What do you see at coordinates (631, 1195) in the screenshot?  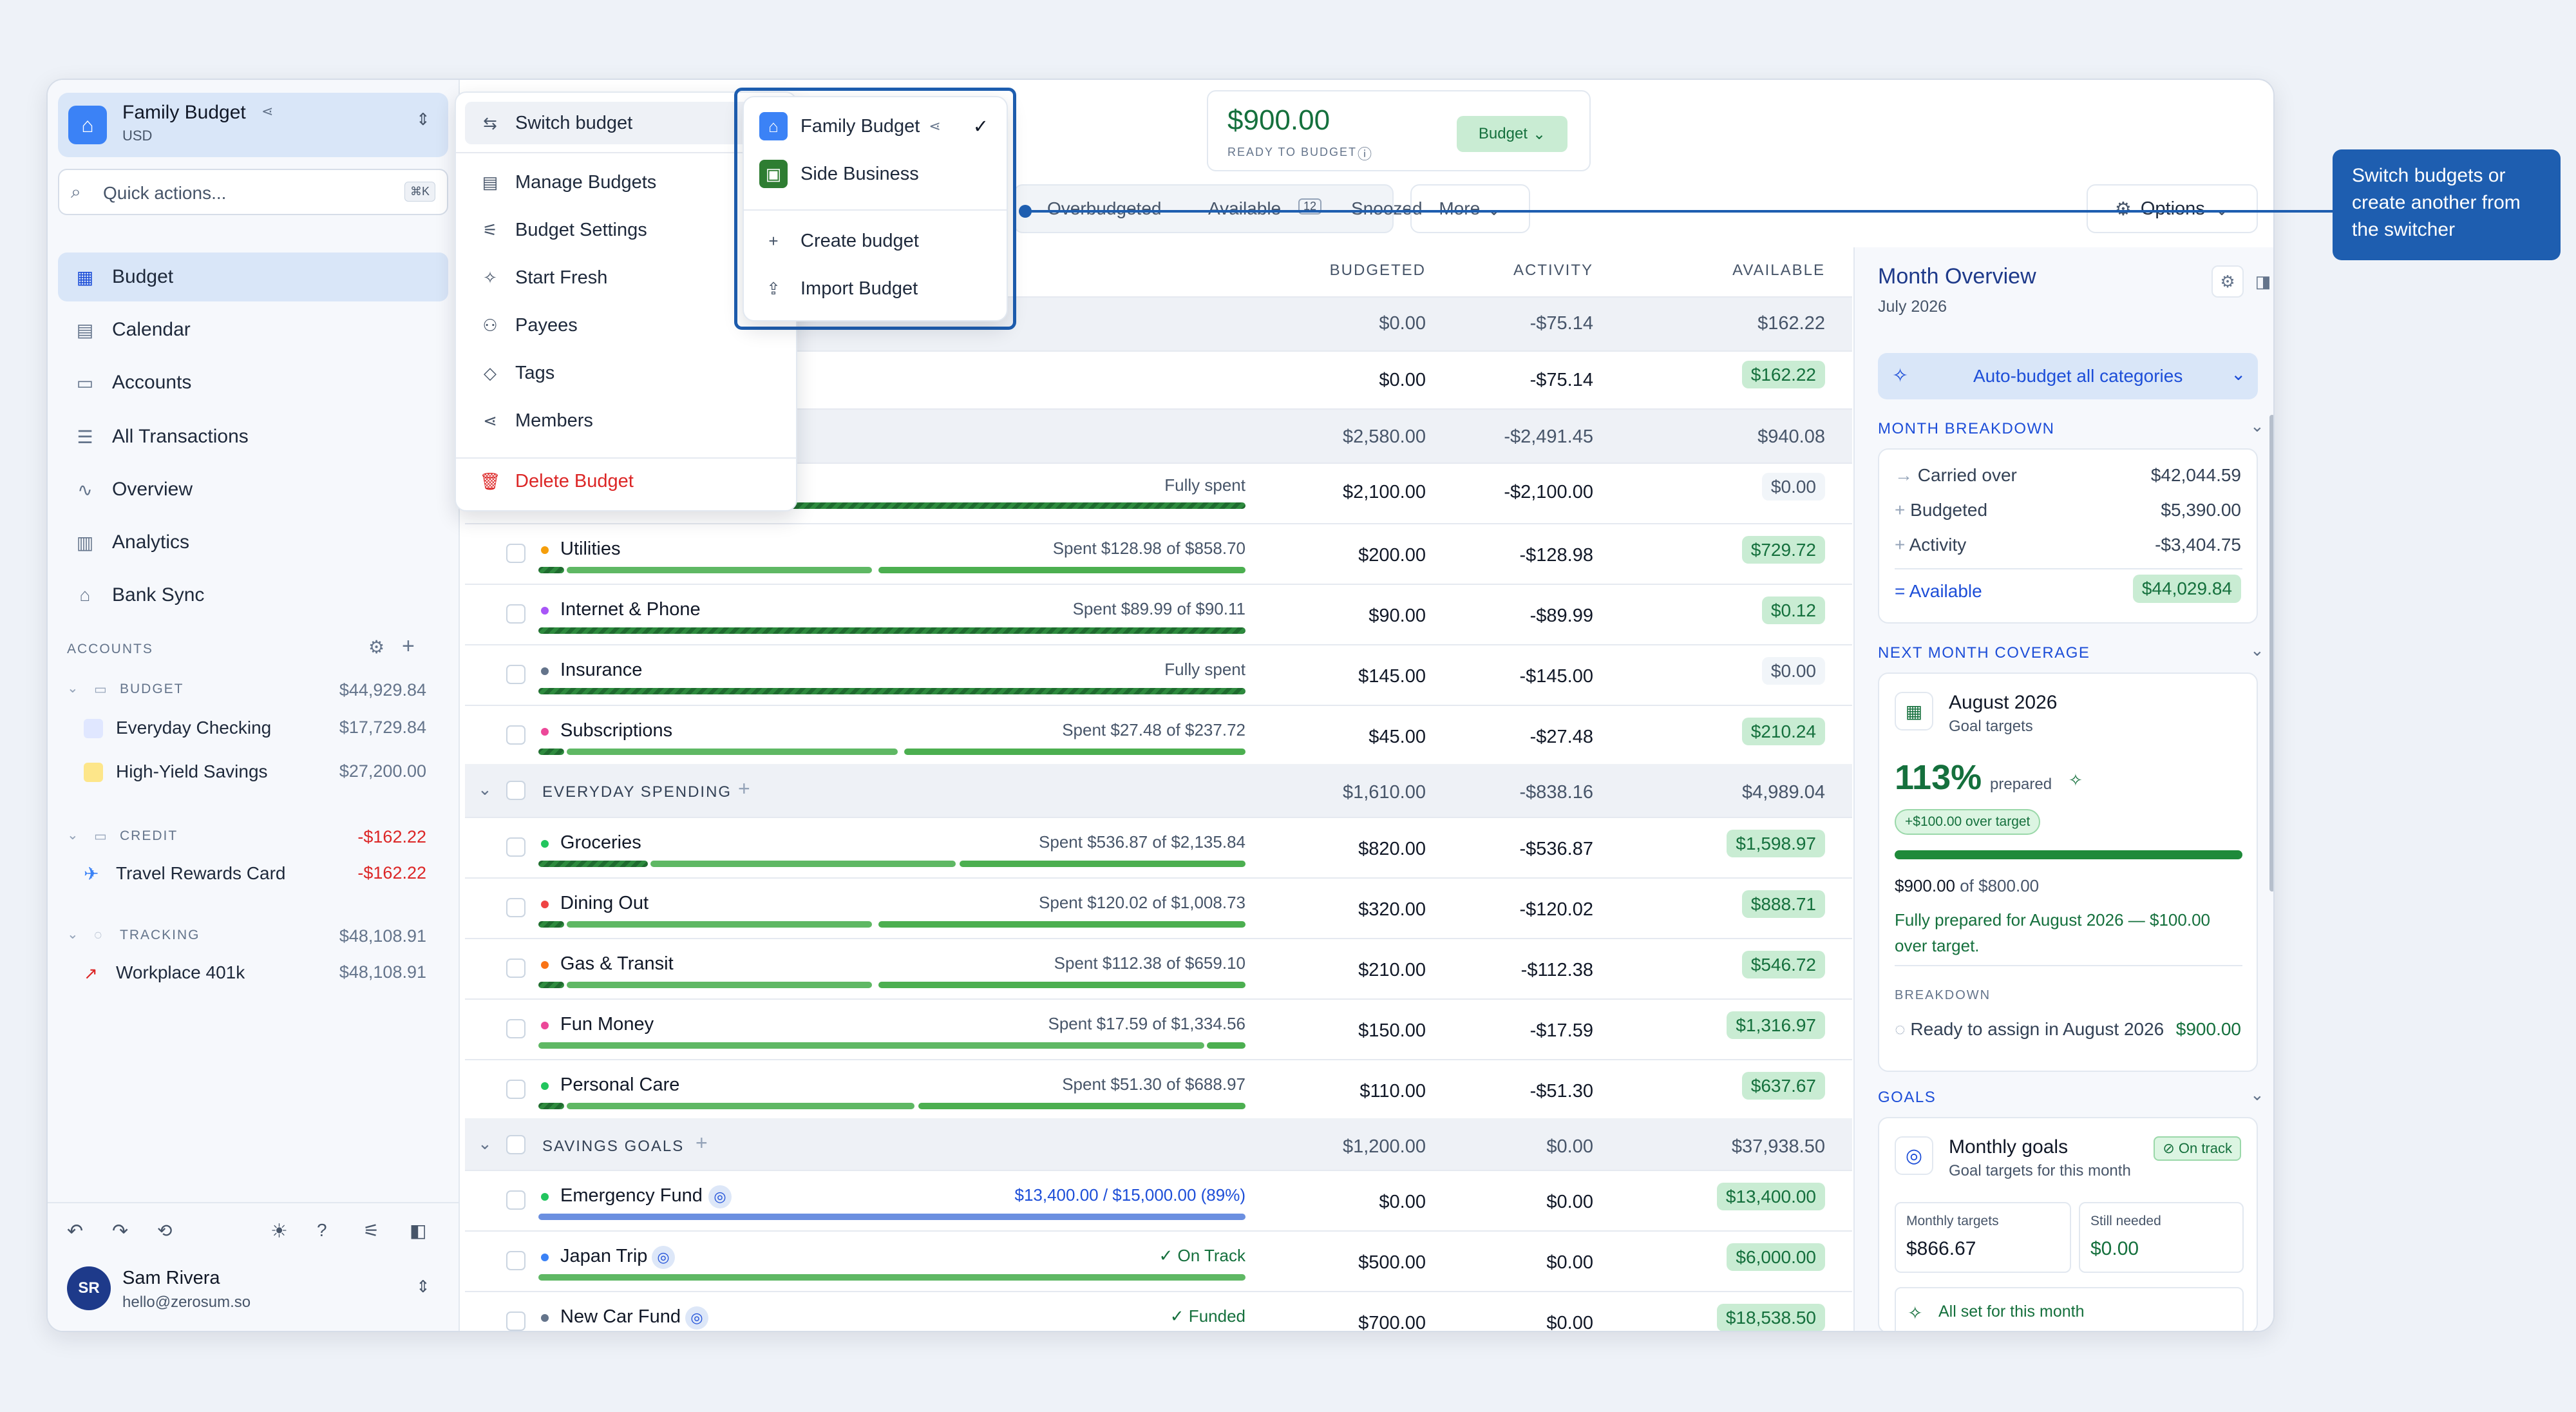 I see `category-name: Emergency Fund` at bounding box center [631, 1195].